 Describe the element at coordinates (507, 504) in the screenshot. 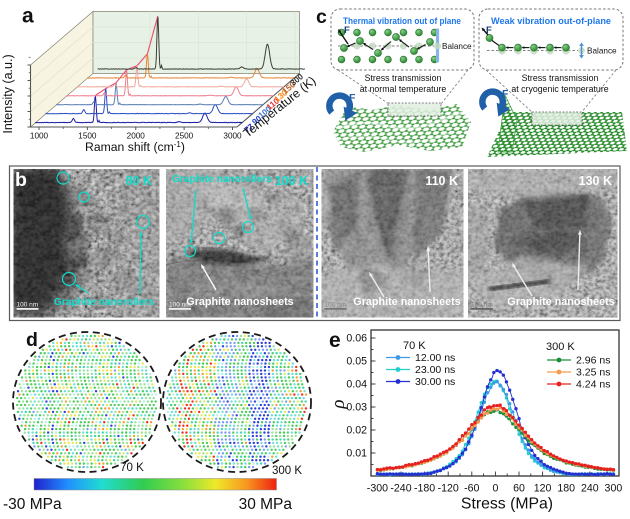

I see `svg-text: Stress (MPa)` at that location.